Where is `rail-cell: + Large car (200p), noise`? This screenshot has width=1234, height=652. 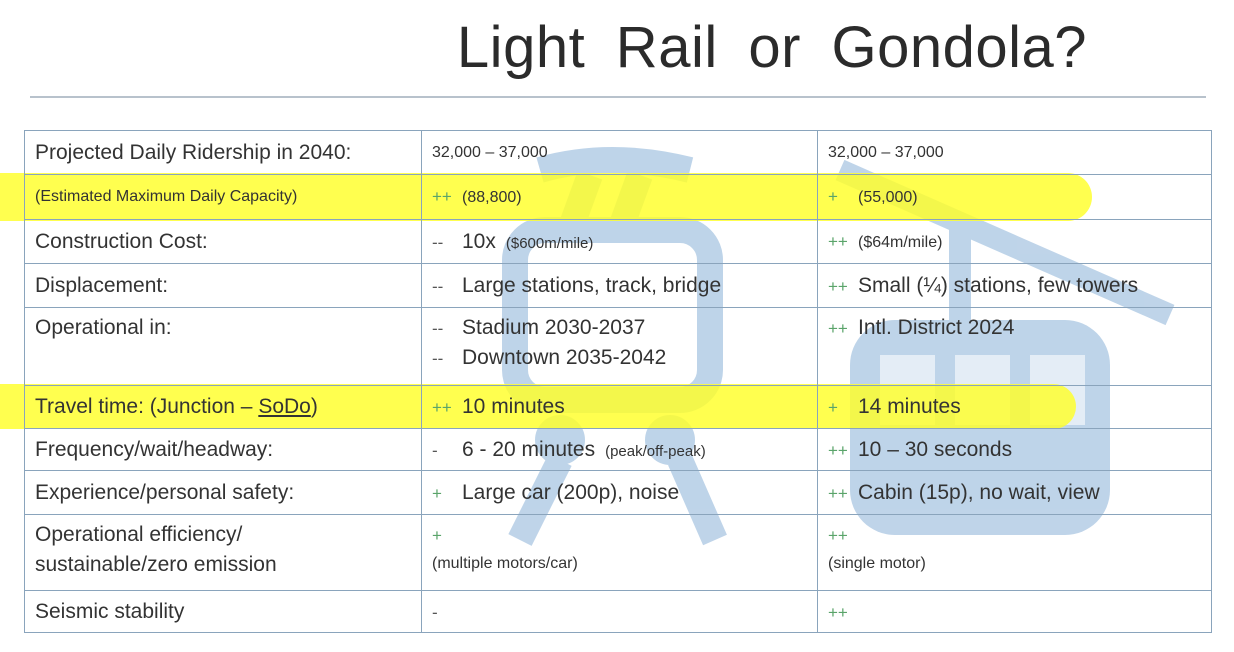
rail-cell: + Large car (200p), noise is located at coordinates (619, 492).